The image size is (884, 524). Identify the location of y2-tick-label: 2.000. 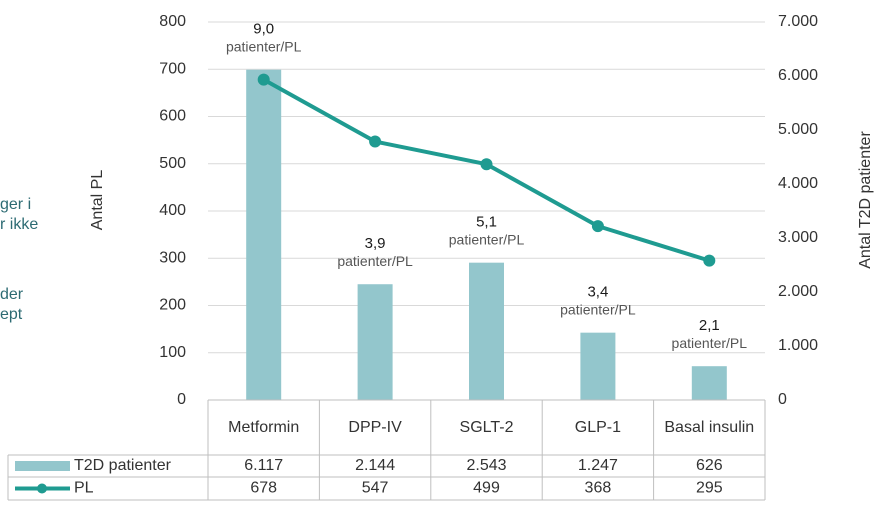
(798, 291).